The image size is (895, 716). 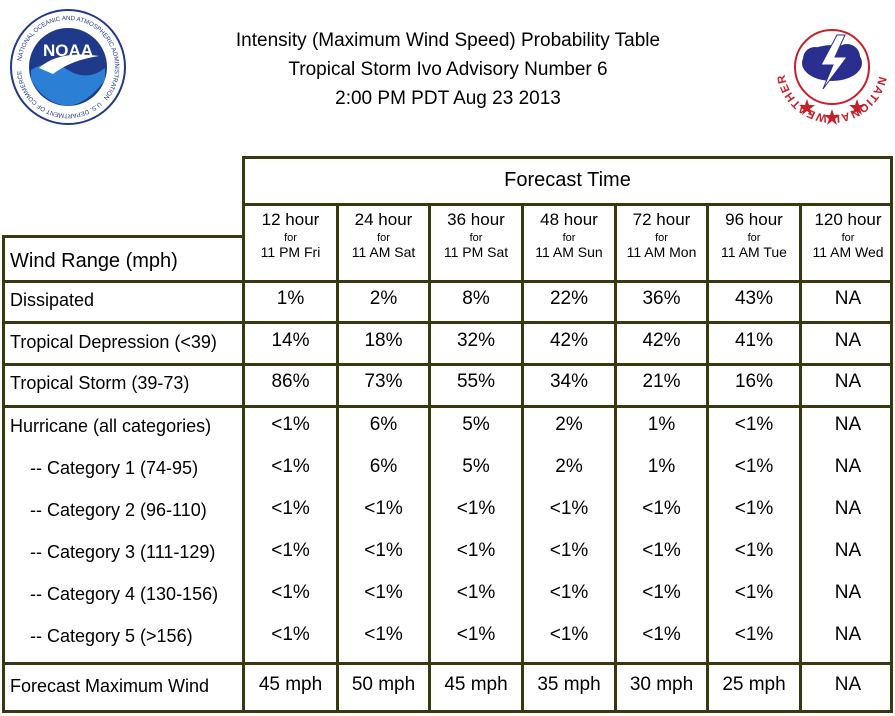 I want to click on table-cell: 25 mph, so click(x=754, y=684).